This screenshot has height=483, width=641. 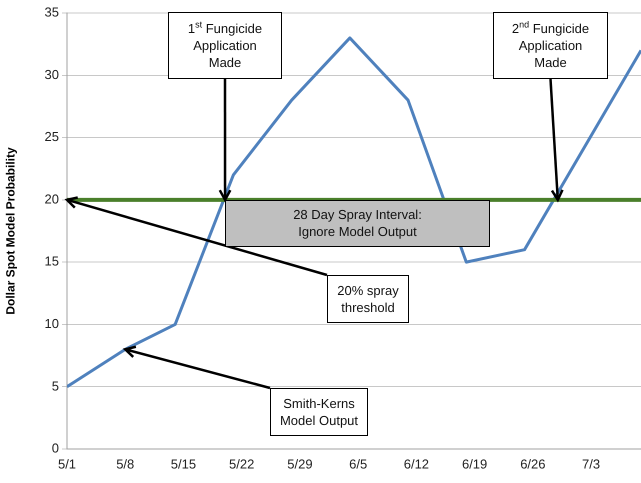 What do you see at coordinates (55, 448) in the screenshot?
I see `y-tick-label: 0` at bounding box center [55, 448].